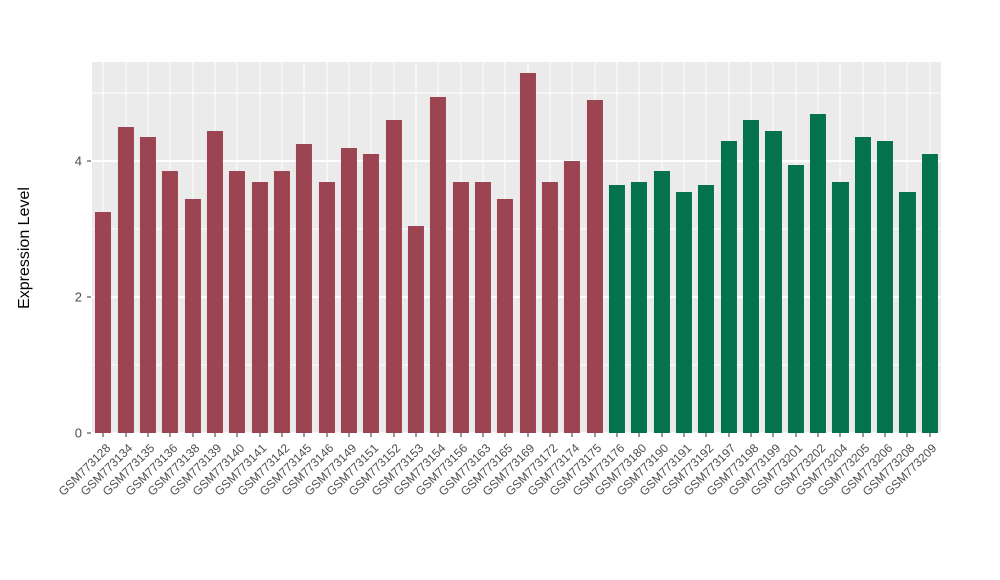 The height and width of the screenshot is (580, 1000). Describe the element at coordinates (460, 307) in the screenshot. I see `bar-GSM773156` at that location.